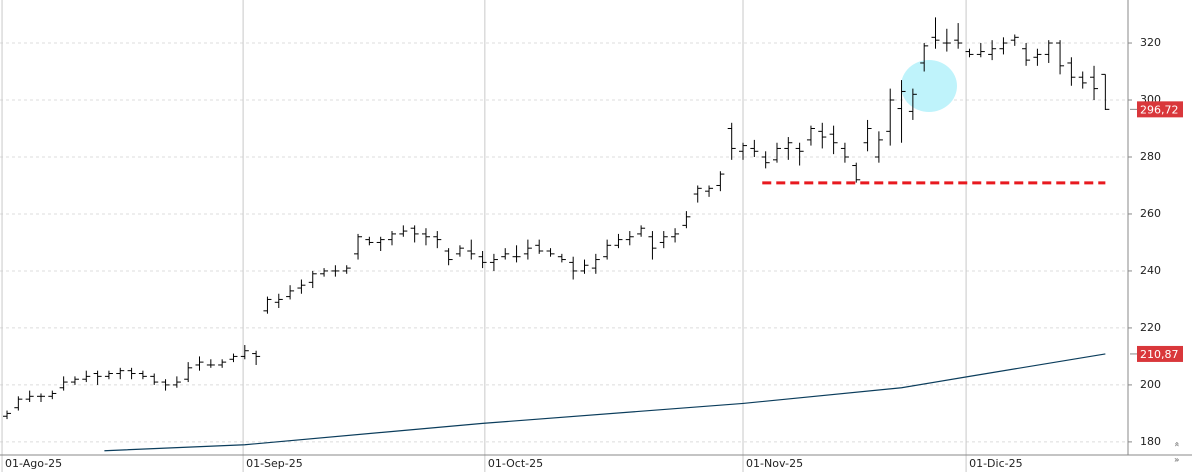  What do you see at coordinates (274, 463) in the screenshot?
I see `x-tick-label: 01-Sep-25` at bounding box center [274, 463].